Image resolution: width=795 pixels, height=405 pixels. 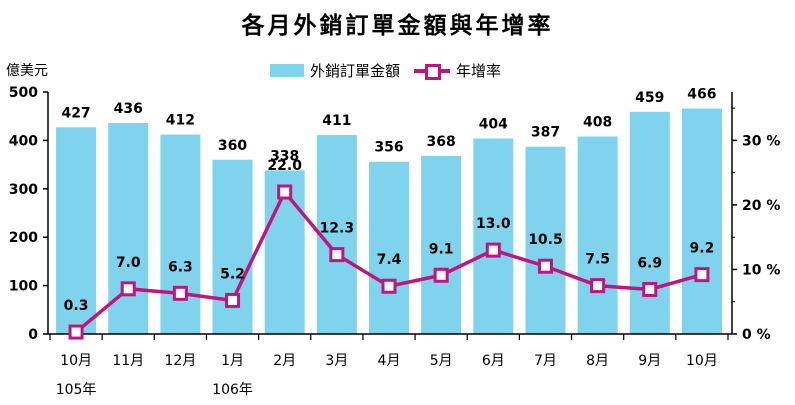 I want to click on bar-value-label: 404, so click(x=493, y=124).